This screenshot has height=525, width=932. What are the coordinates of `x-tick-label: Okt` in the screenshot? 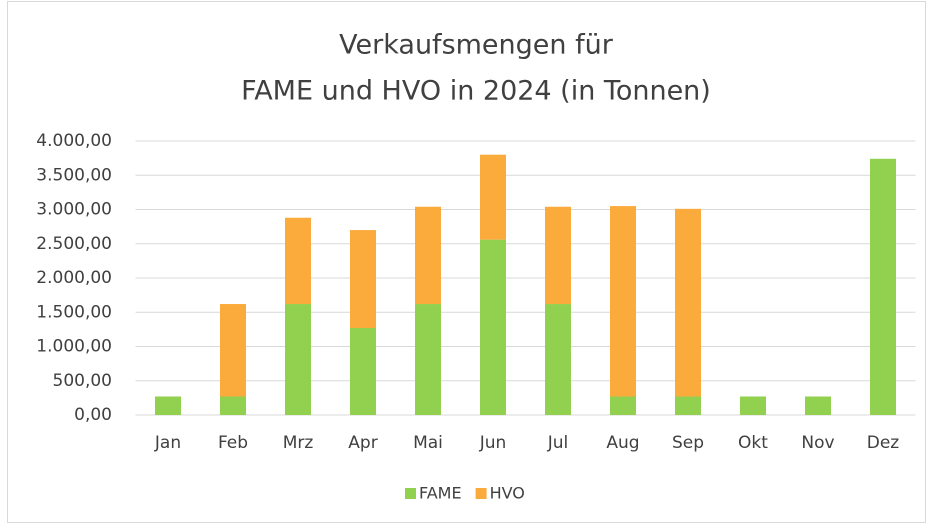 It's located at (753, 443).